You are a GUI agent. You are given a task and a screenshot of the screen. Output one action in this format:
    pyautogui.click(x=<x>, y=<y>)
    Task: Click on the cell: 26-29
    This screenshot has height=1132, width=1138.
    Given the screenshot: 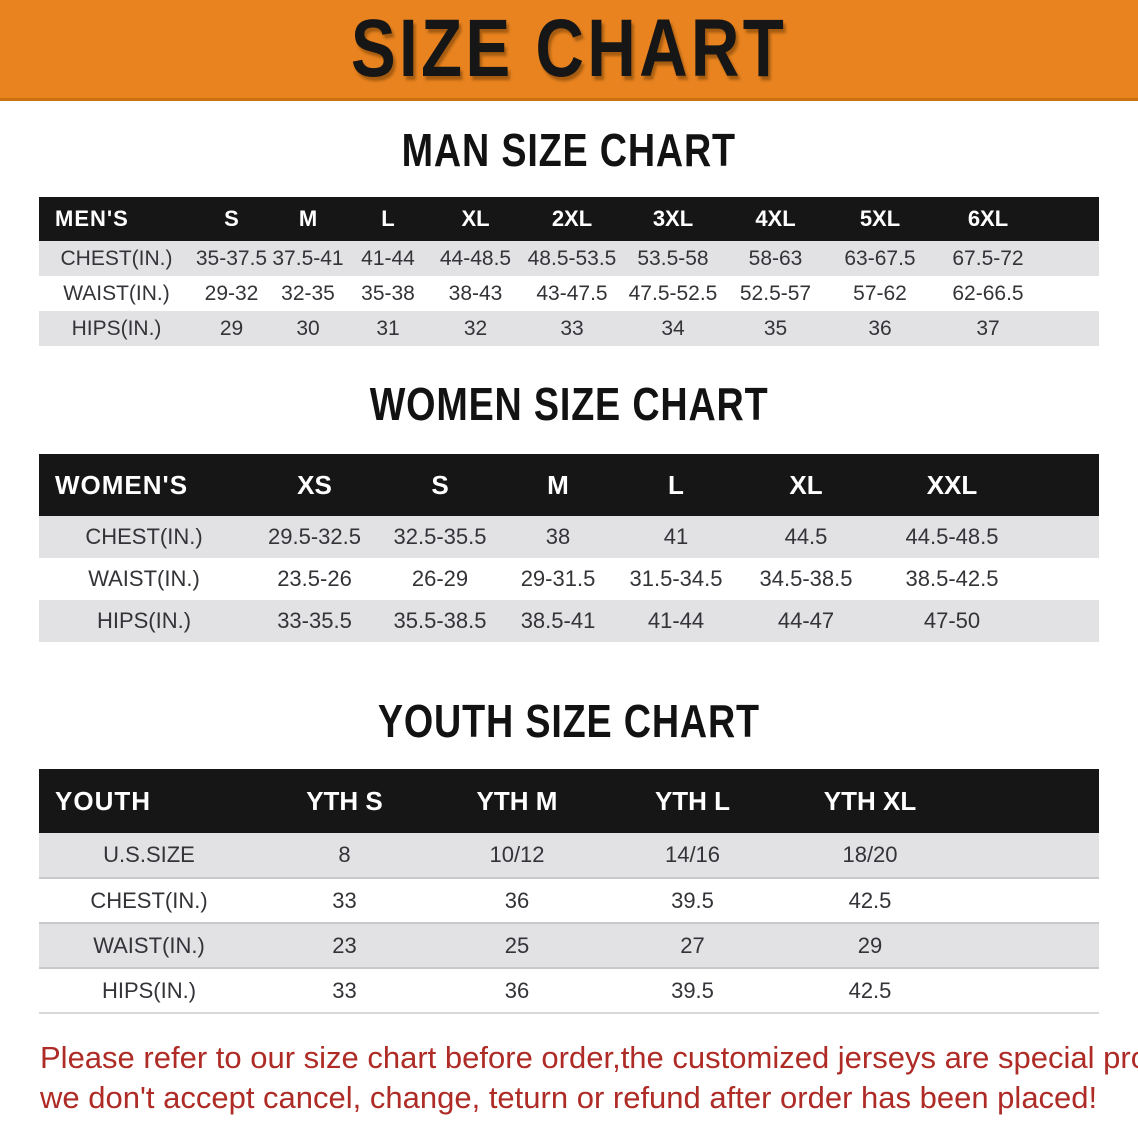 What is the action you would take?
    pyautogui.click(x=440, y=578)
    